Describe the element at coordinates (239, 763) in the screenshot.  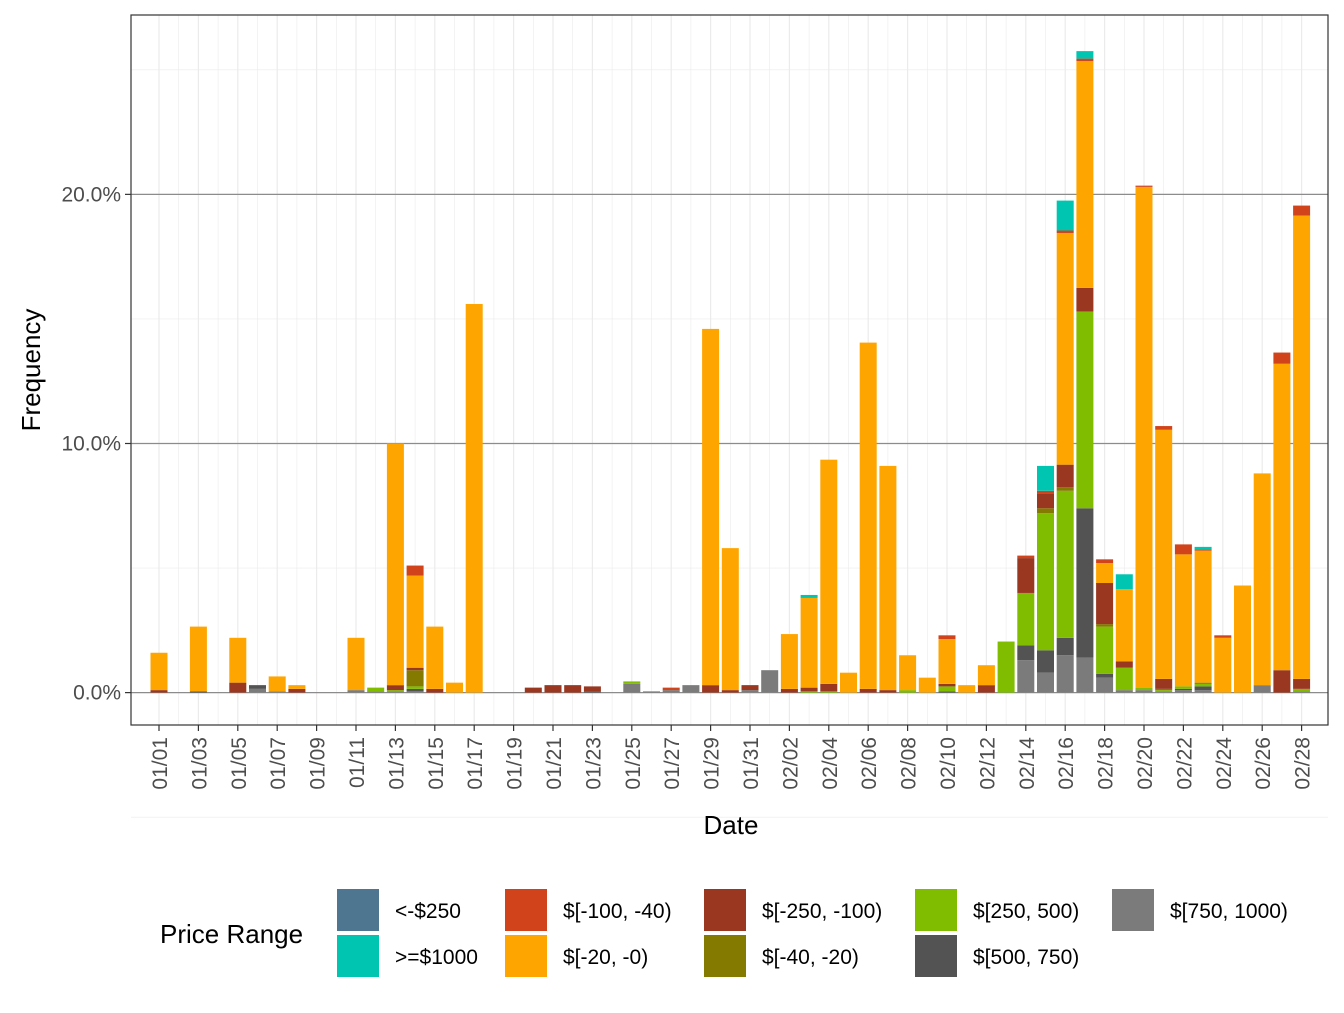
I see `x-tick-label: 01/05` at that location.